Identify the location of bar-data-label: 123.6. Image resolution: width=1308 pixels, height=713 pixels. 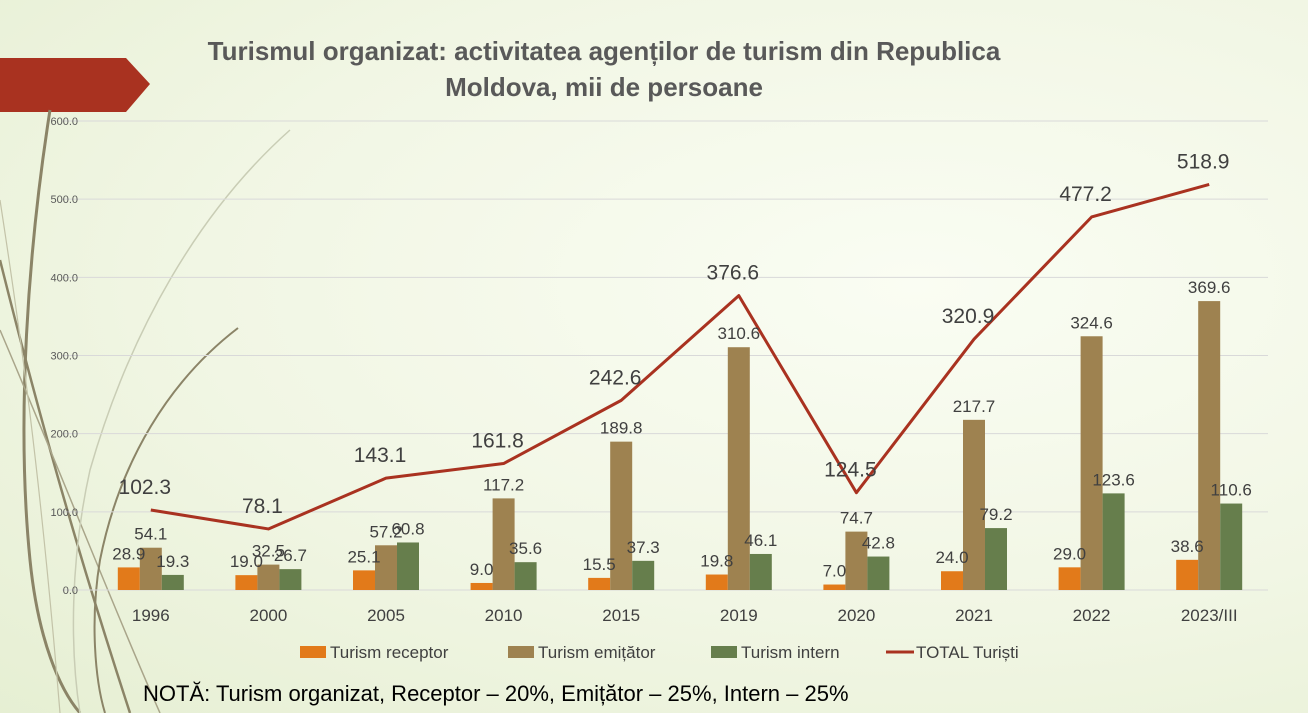
(1113, 479).